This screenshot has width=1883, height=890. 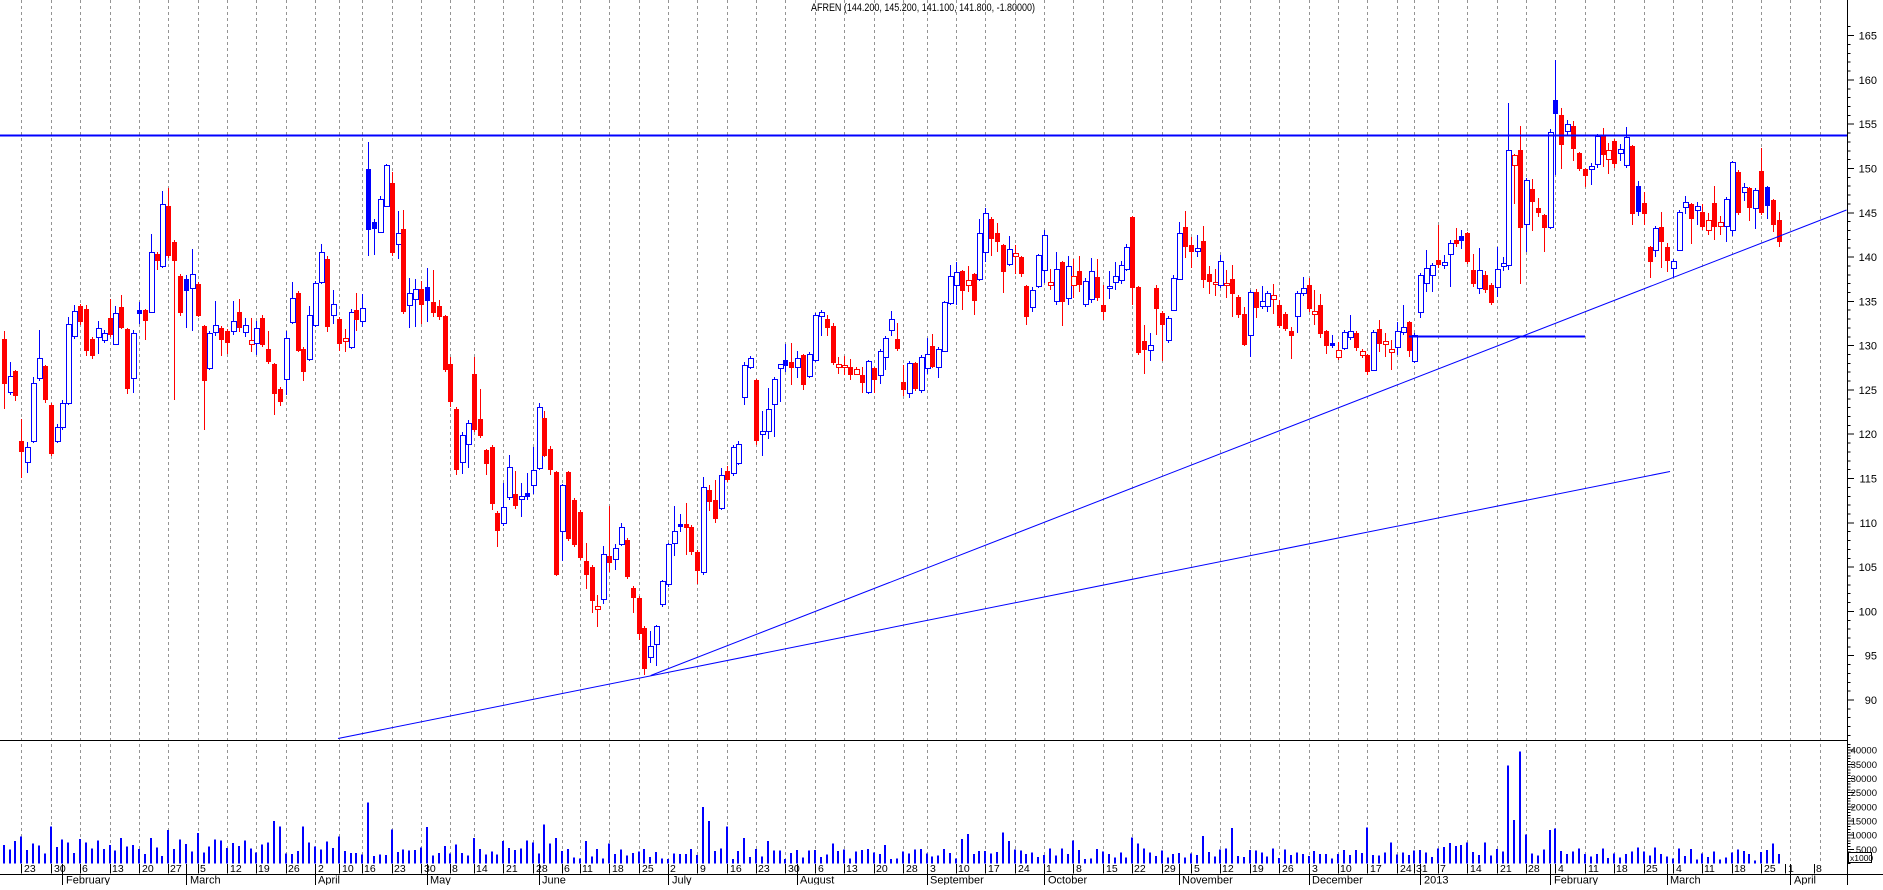 What do you see at coordinates (1868, 568) in the screenshot?
I see `svg-text: 105` at bounding box center [1868, 568].